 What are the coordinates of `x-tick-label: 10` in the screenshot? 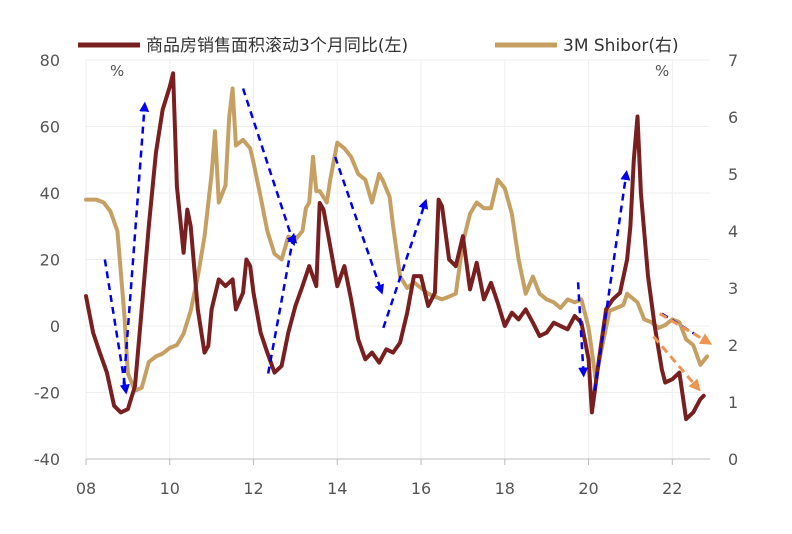 It's located at (170, 488).